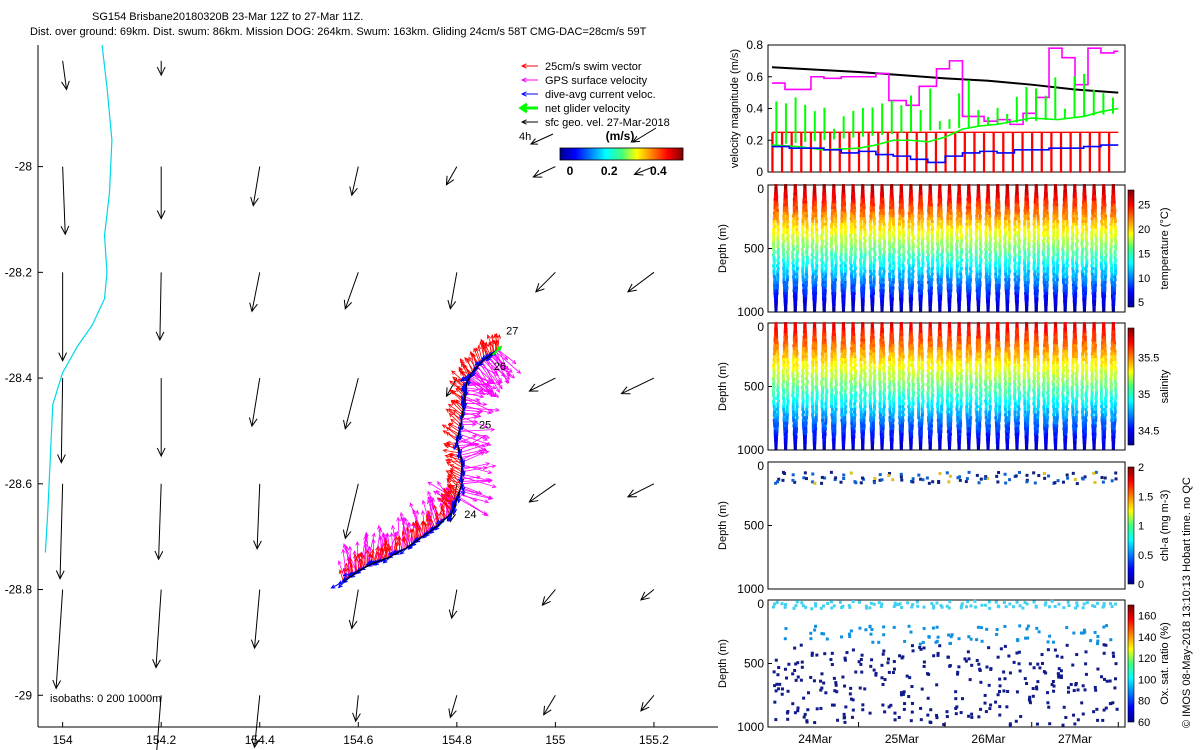 This screenshot has height=750, width=1200. Describe the element at coordinates (105, 699) in the screenshot. I see `isobaths-label: isobaths: 0 200 1000m` at that location.